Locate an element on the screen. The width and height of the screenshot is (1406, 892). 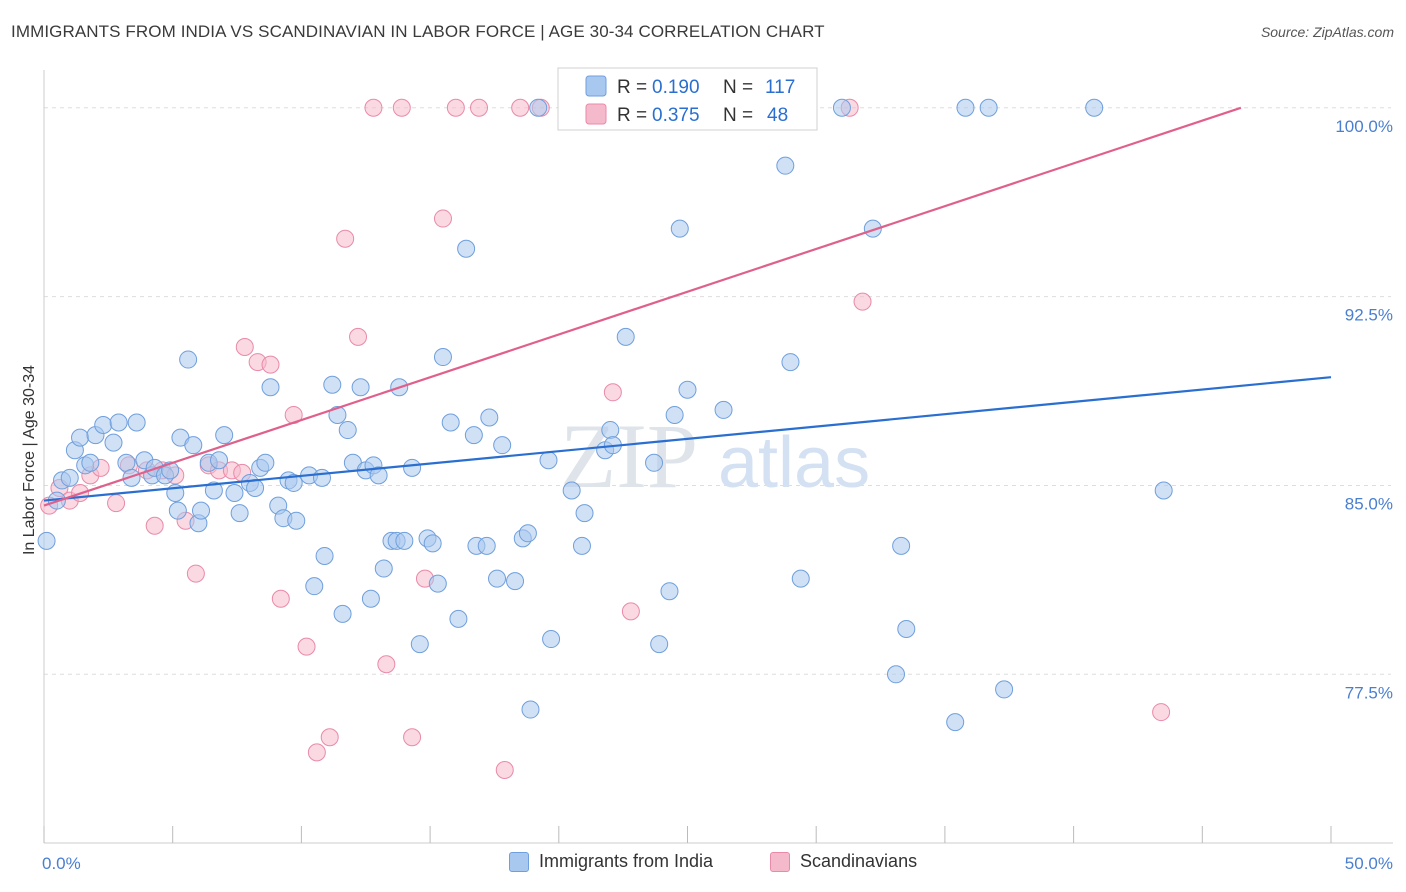
y-tick-label-3: 77.5% is located at coordinates (1369, 692).